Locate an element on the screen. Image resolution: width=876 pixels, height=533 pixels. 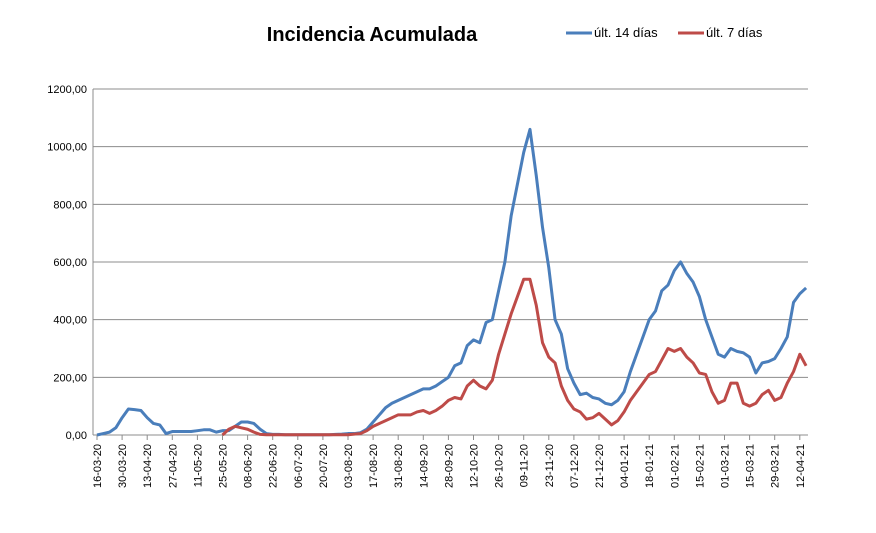
legend-label: últ. 14 días is located at coordinates (626, 32).